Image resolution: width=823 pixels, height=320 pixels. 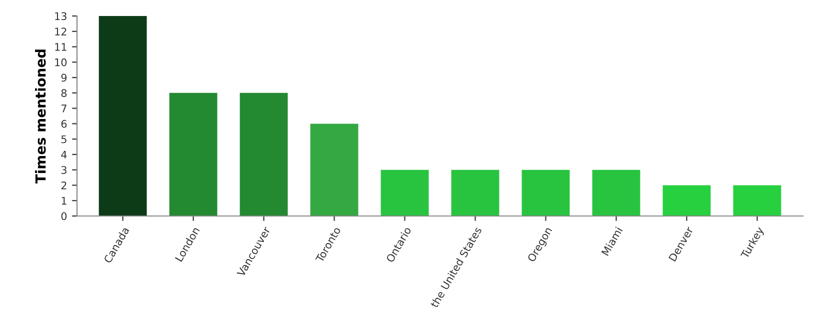 What do you see at coordinates (40, 117) in the screenshot?
I see `y-axis-title: Times mentioned` at bounding box center [40, 117].